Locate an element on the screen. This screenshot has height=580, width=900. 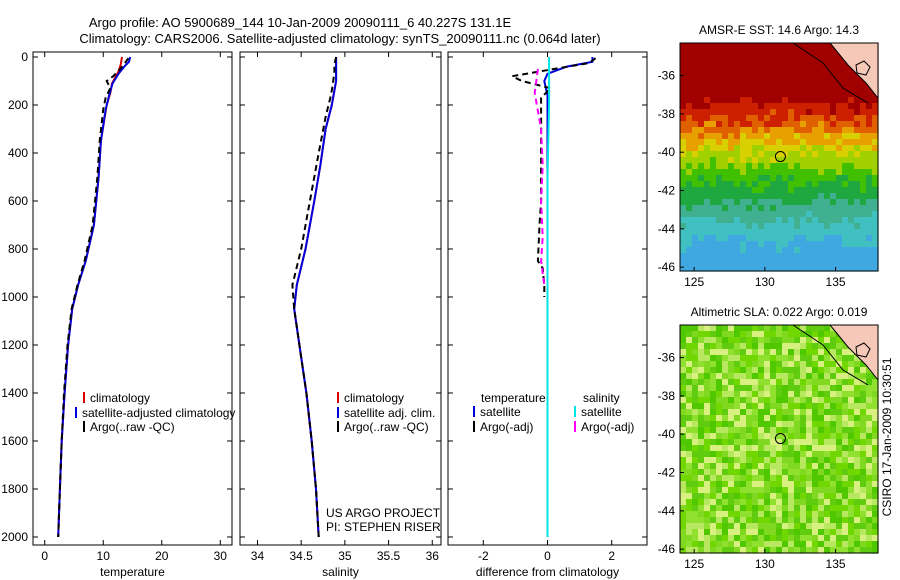
y-tick-label: 800 is located at coordinates (18, 249).